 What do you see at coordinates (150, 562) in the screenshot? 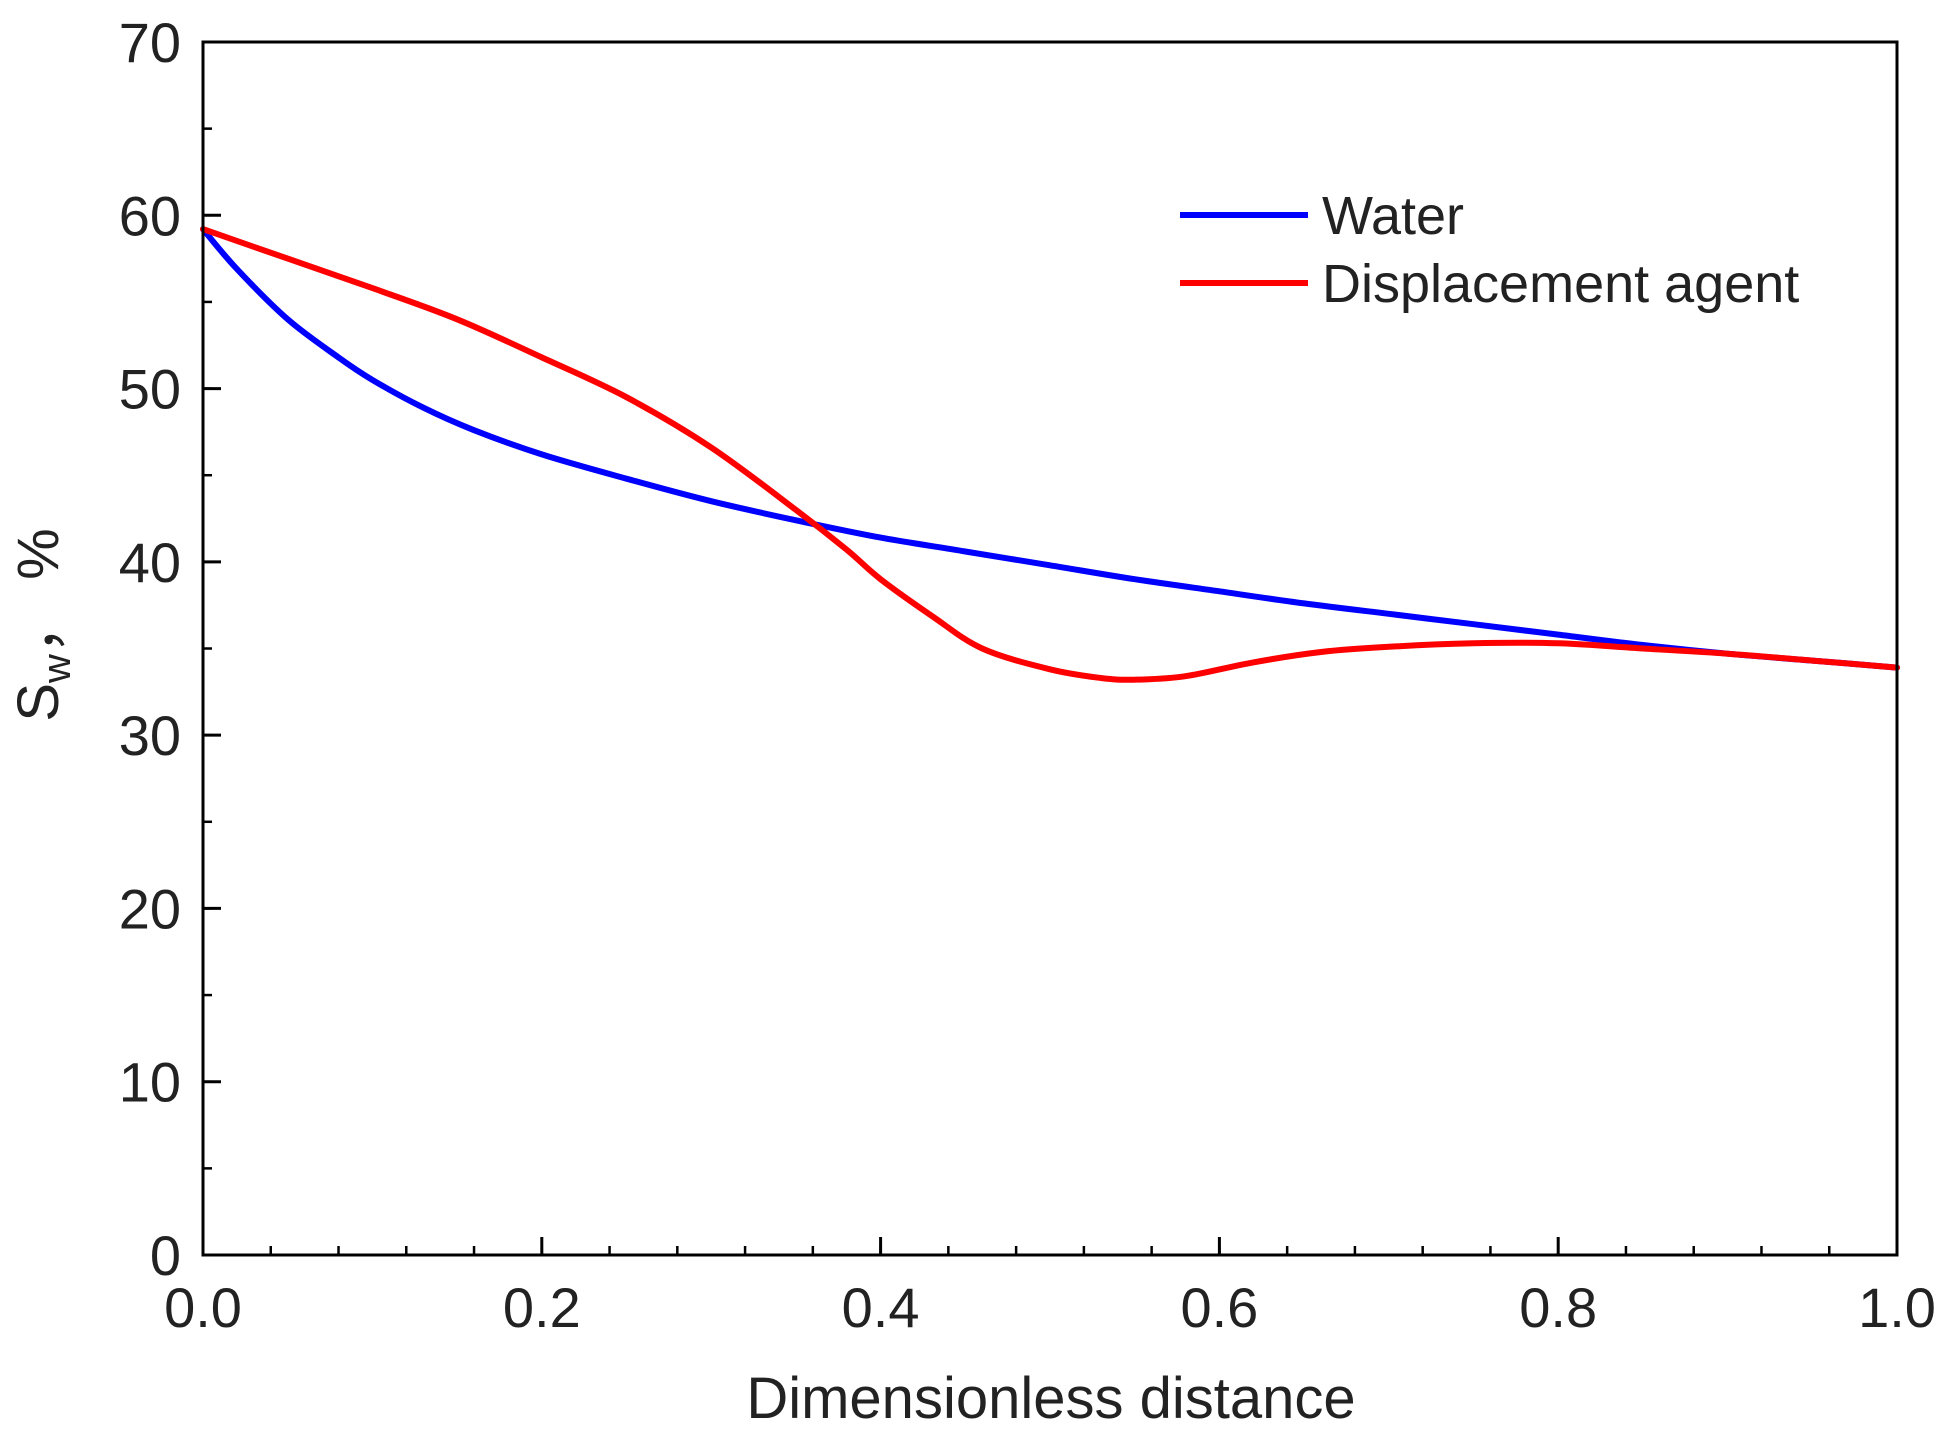
I see `y-tick-label: 40` at bounding box center [150, 562].